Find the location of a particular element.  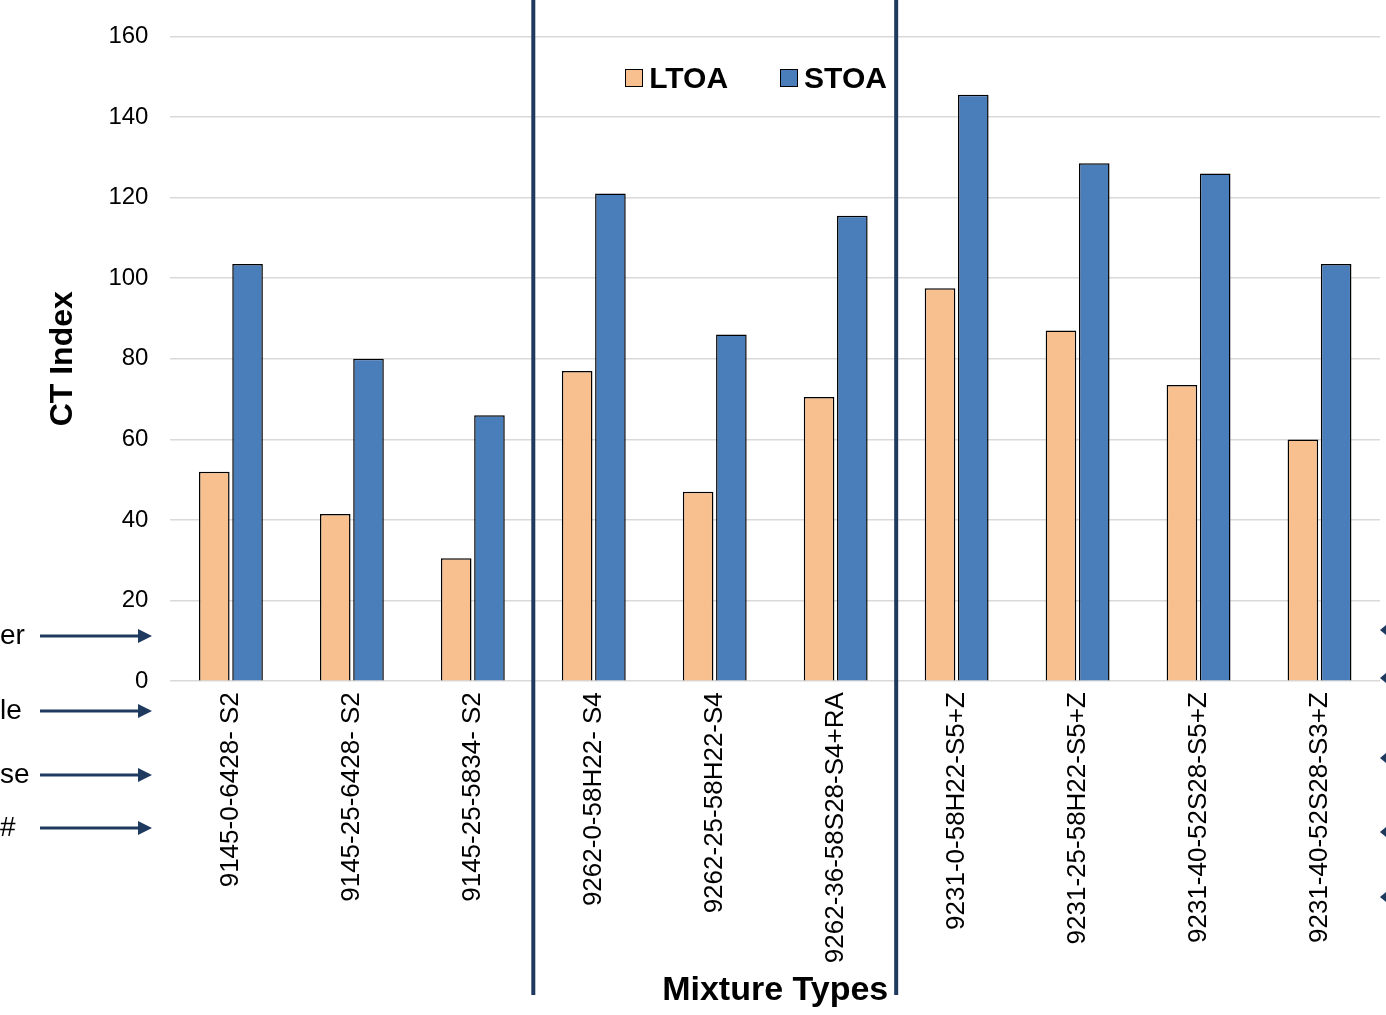

x-tick-label: 9262-0-58H22- S4 is located at coordinates (591, 799).